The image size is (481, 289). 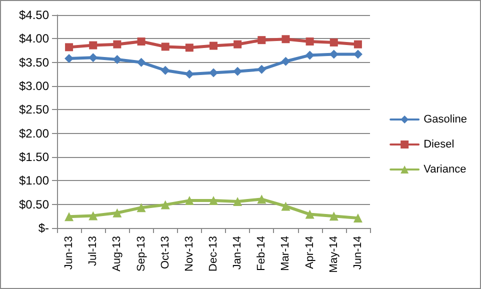 I want to click on x-tick-label: Nov-13, so click(x=189, y=254).